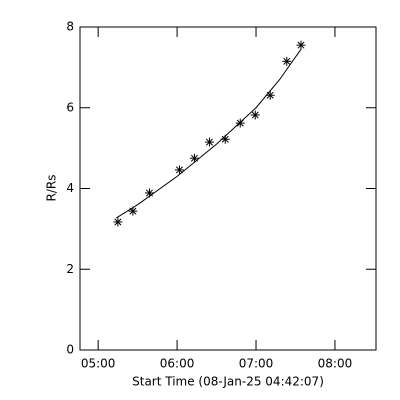 This screenshot has height=400, width=400. What do you see at coordinates (335, 364) in the screenshot?
I see `x-tick-label: 08:00` at bounding box center [335, 364].